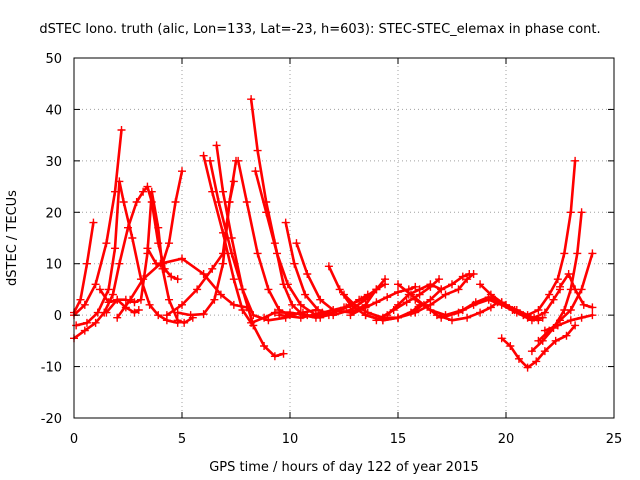  Describe the element at coordinates (344, 467) in the screenshot. I see `x-axis-label: GPS time / hours of day 122 of year 2015` at that location.